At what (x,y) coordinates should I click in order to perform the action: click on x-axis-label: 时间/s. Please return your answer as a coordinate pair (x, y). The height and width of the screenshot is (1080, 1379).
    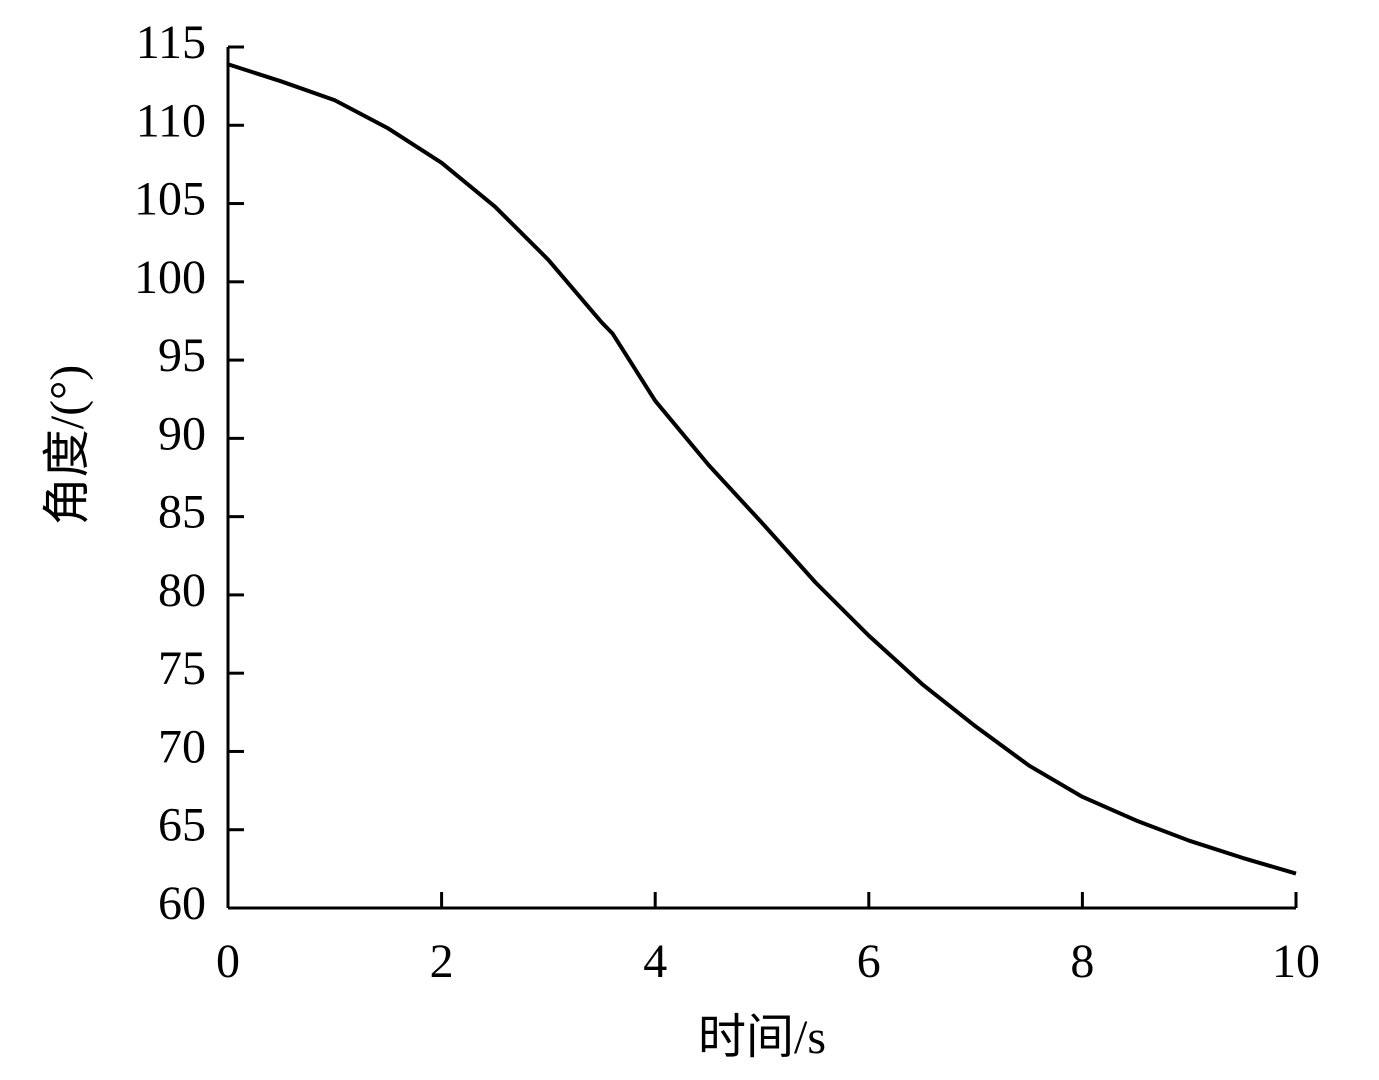
    Looking at the image, I should click on (762, 1037).